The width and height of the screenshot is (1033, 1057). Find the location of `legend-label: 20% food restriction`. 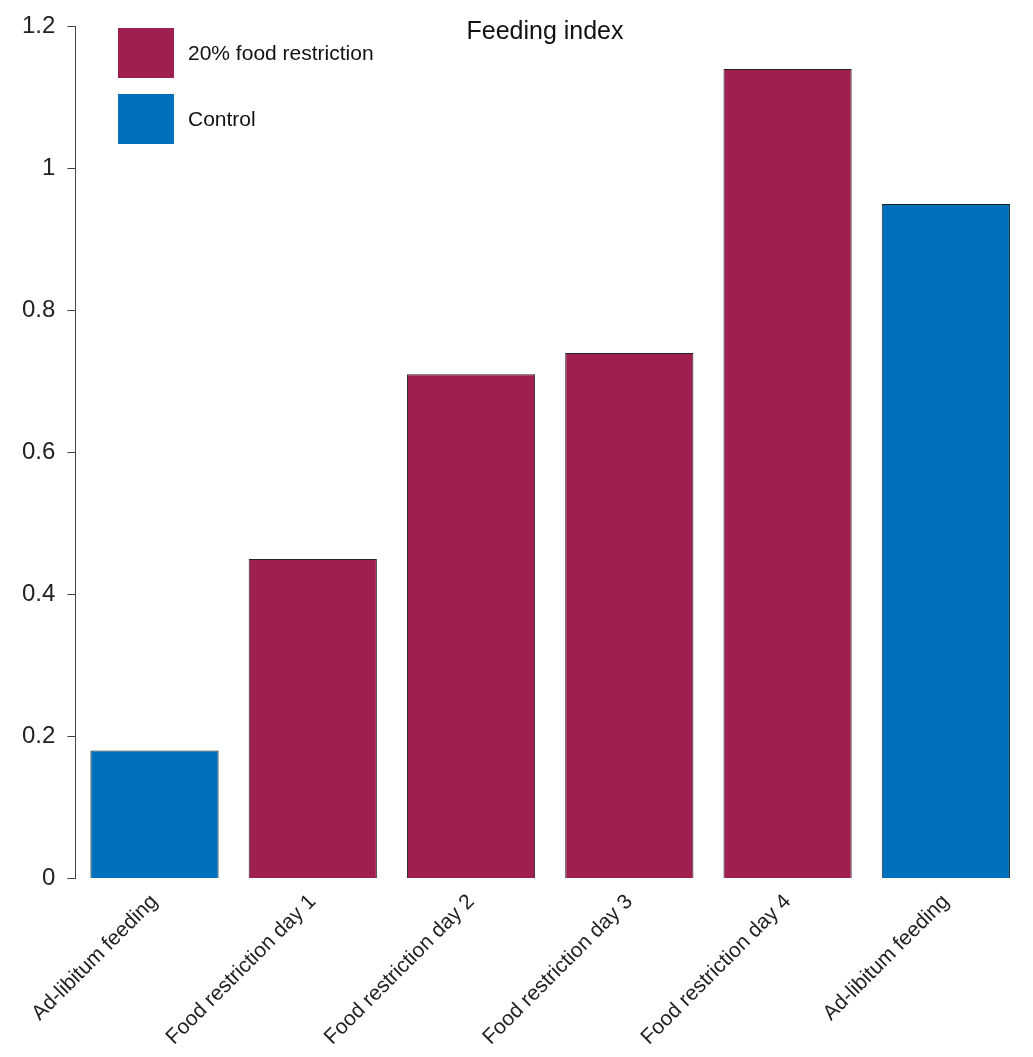

legend-label: 20% food restriction is located at coordinates (281, 53).